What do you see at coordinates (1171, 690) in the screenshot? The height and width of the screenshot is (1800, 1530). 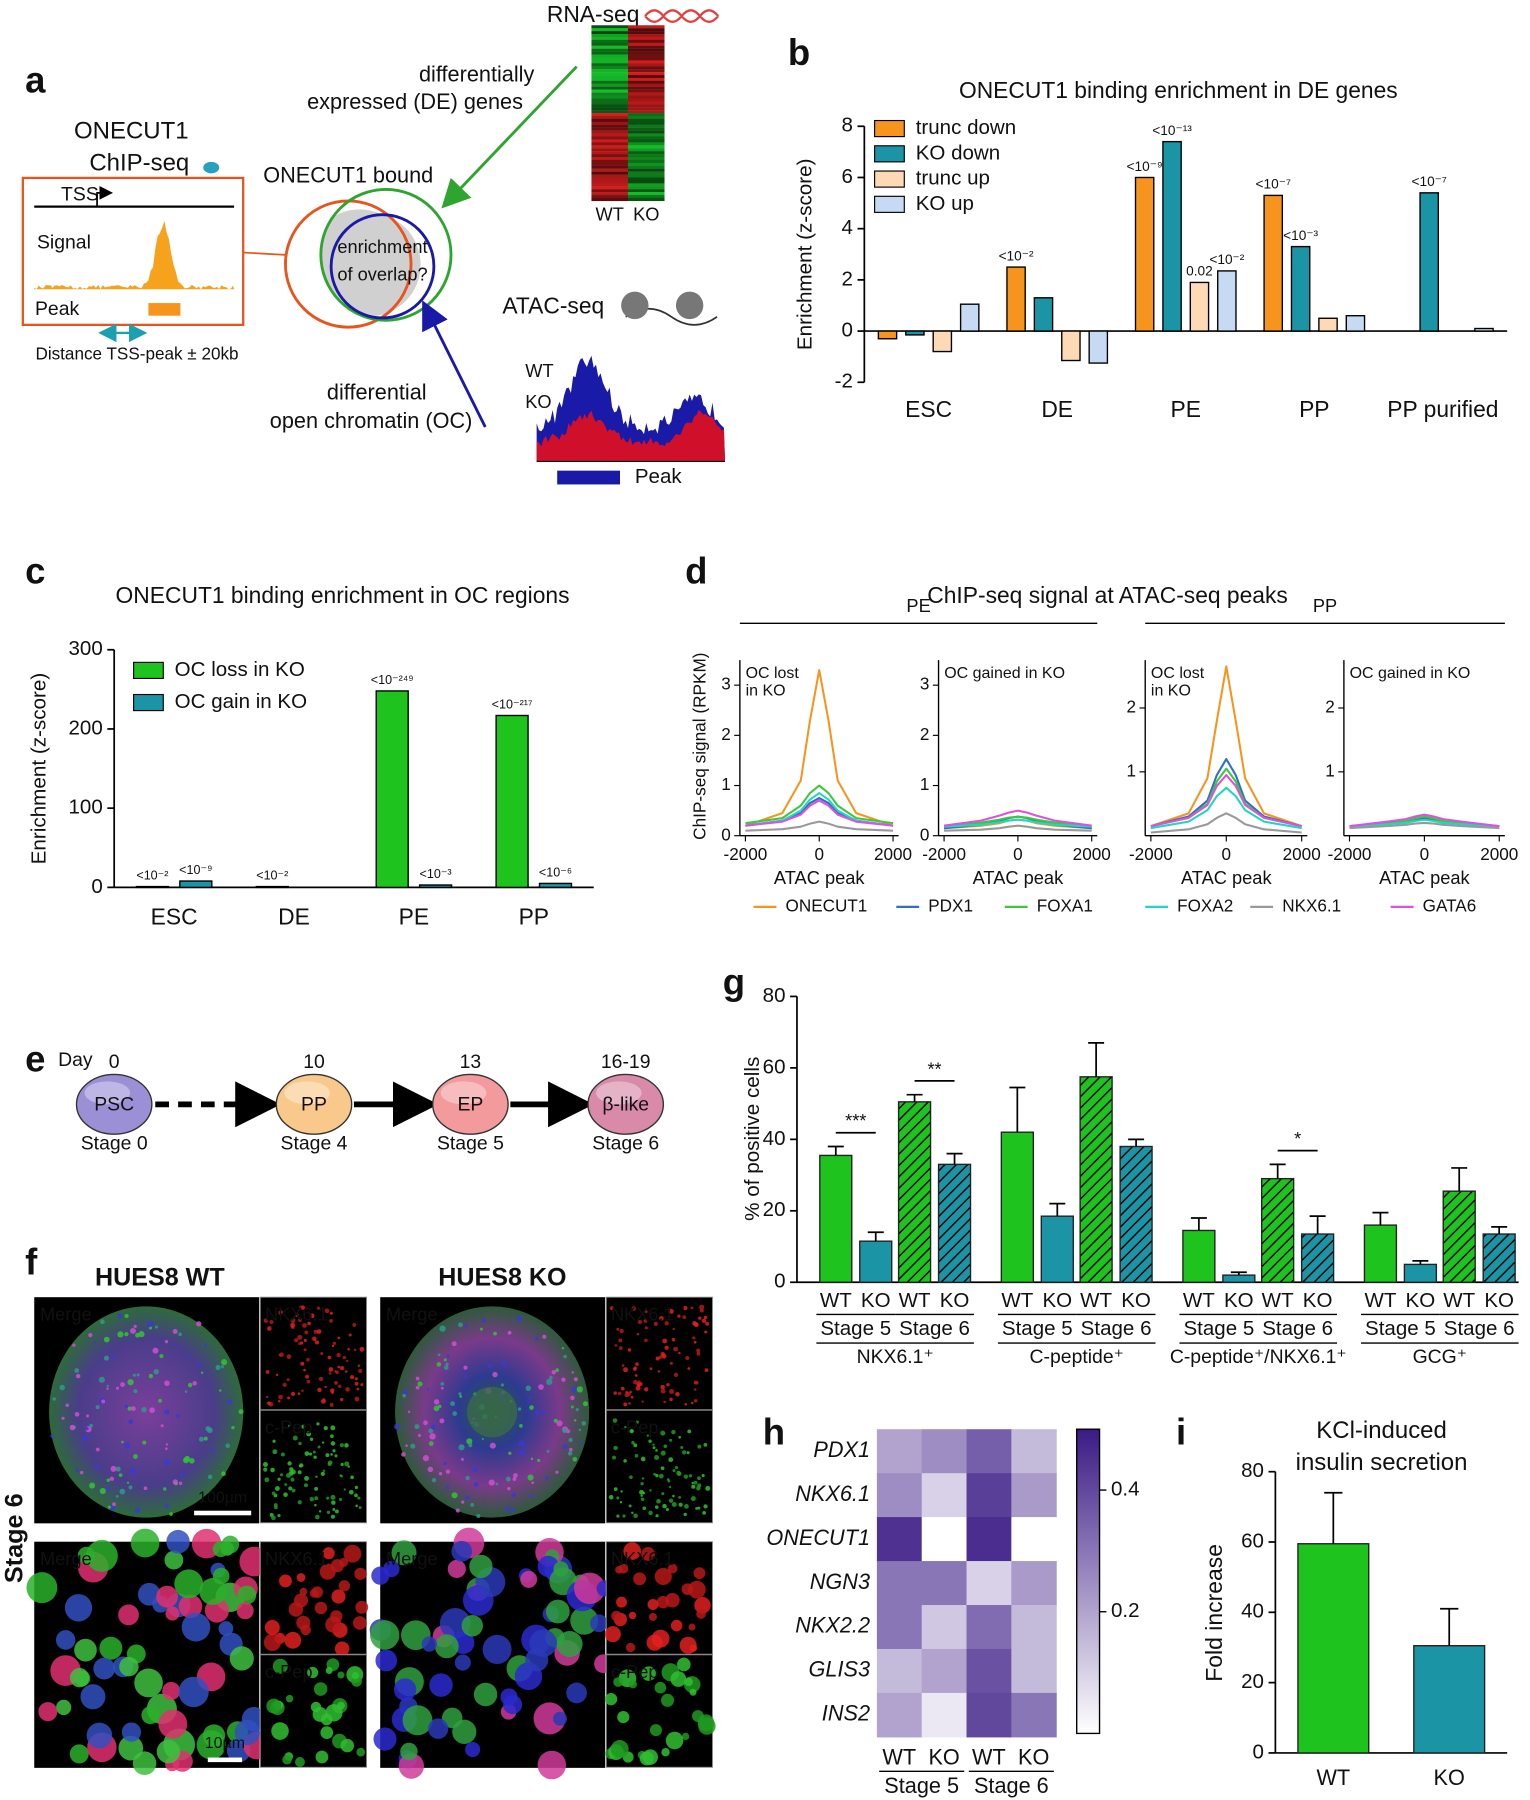 I see `panel-label: in KO` at bounding box center [1171, 690].